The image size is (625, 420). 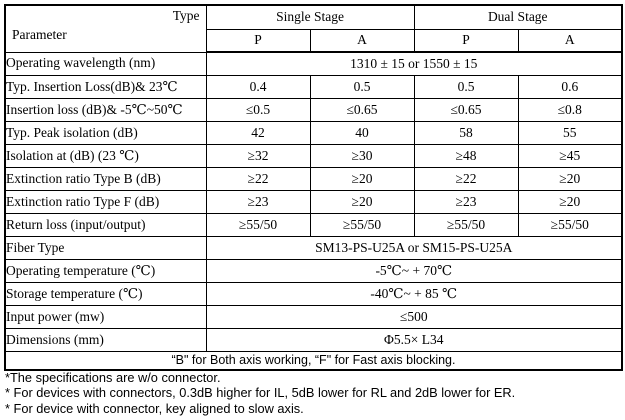 I want to click on table-row-storage-temperature: Storage temperature (℃) -40℃~ + 85 ℃, so click(x=313, y=294).